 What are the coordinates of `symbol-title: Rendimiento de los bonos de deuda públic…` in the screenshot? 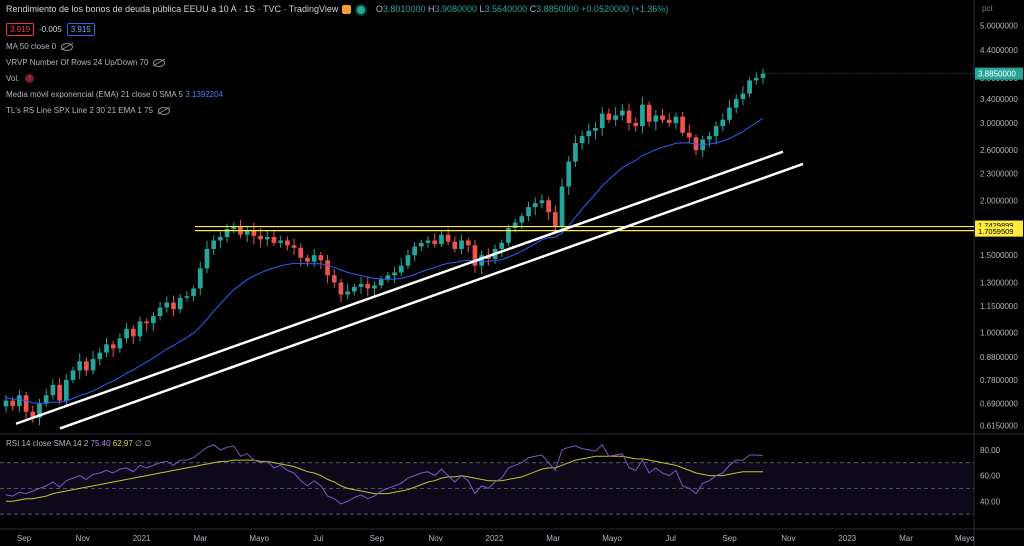 It's located at (172, 9).